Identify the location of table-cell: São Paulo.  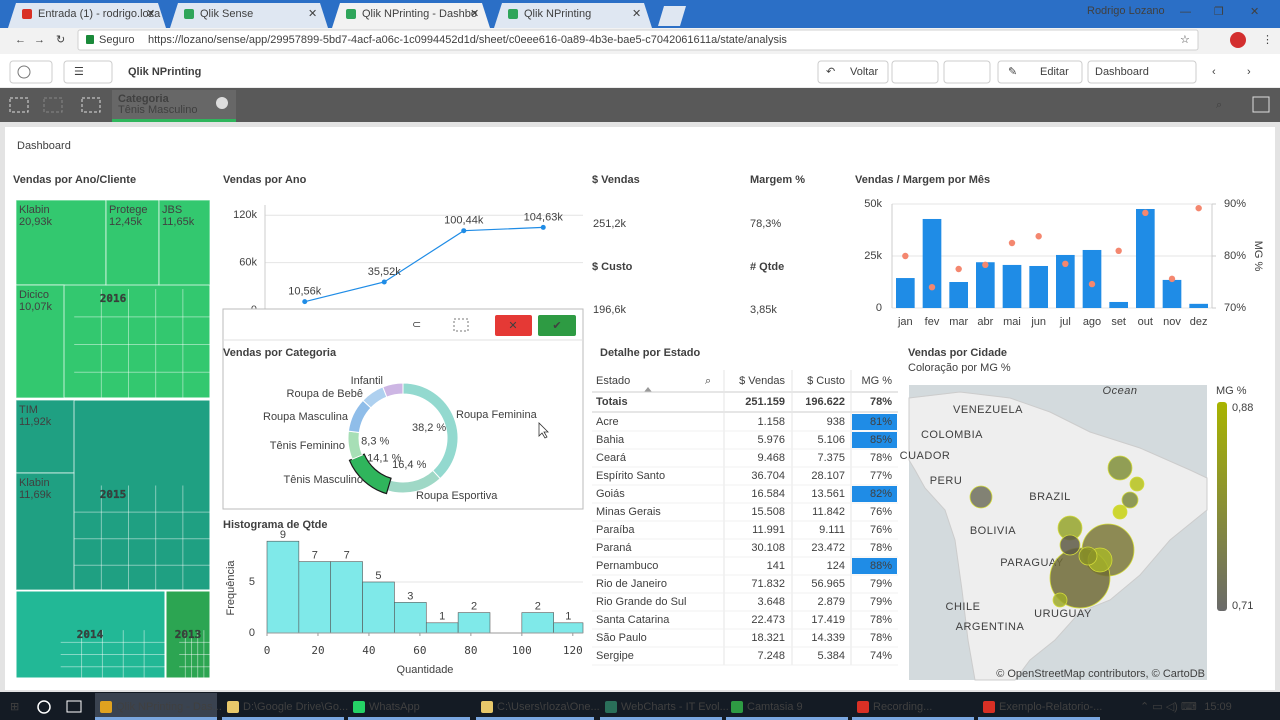
(621, 638).